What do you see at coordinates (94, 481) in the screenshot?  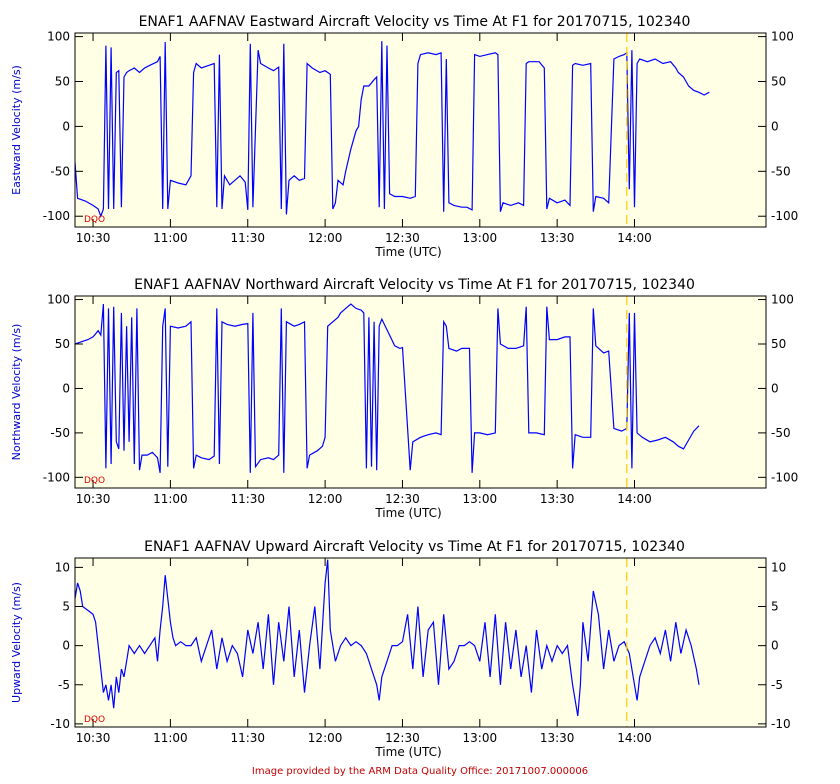 I see `northward-dqo-label: DQO` at bounding box center [94, 481].